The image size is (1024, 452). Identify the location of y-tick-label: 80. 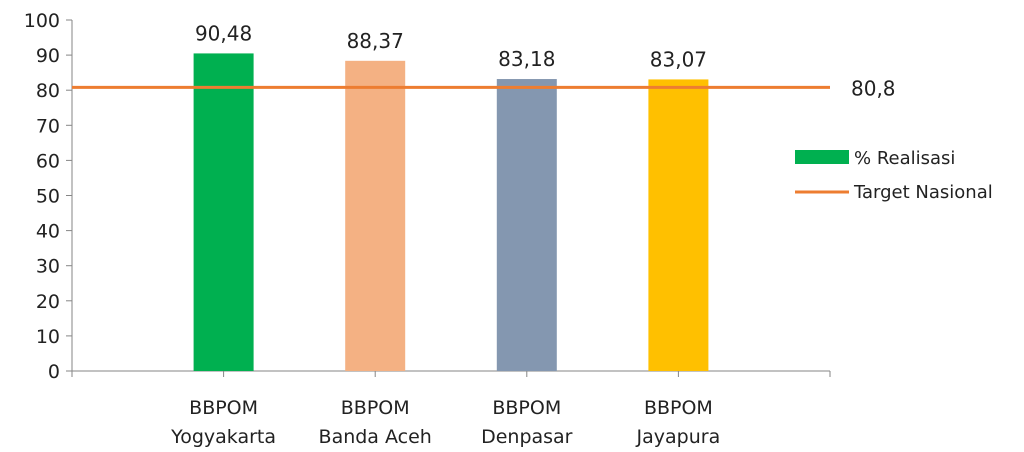
(48, 91).